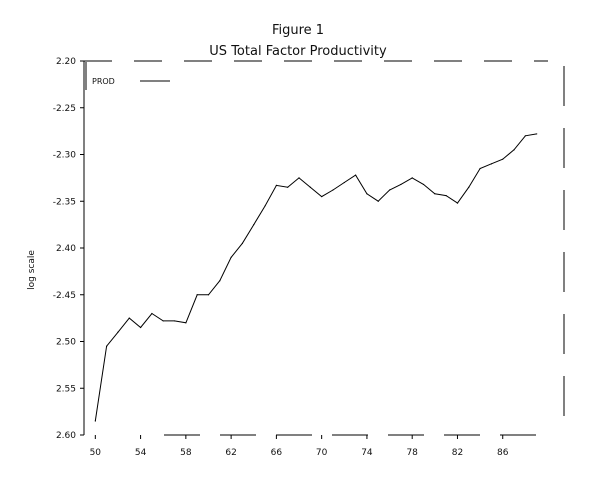 Image resolution: width=616 pixels, height=485 pixels. What do you see at coordinates (96, 453) in the screenshot?
I see `x-tick-label: 50` at bounding box center [96, 453].